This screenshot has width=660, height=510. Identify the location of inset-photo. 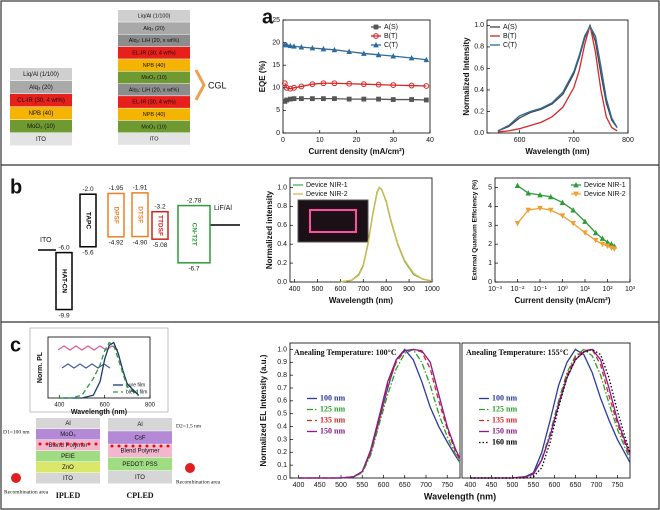
(333, 221).